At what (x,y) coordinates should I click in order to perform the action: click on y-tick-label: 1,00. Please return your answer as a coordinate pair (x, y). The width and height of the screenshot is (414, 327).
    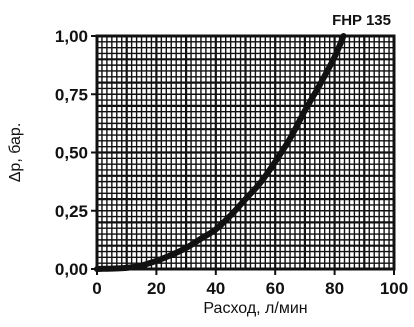
    Looking at the image, I should click on (71, 36).